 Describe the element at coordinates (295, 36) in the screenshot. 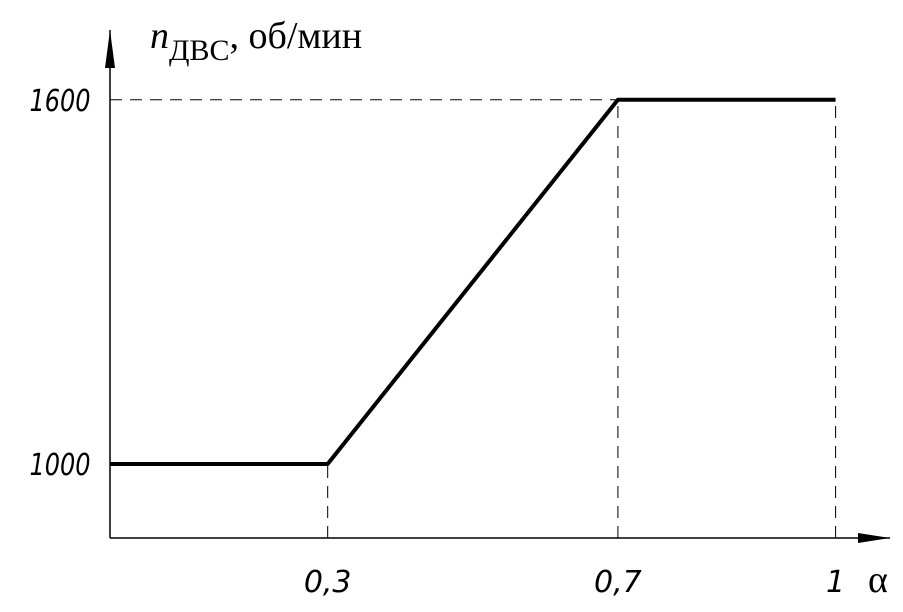

I see `y-label-unit: , об/мин` at that location.